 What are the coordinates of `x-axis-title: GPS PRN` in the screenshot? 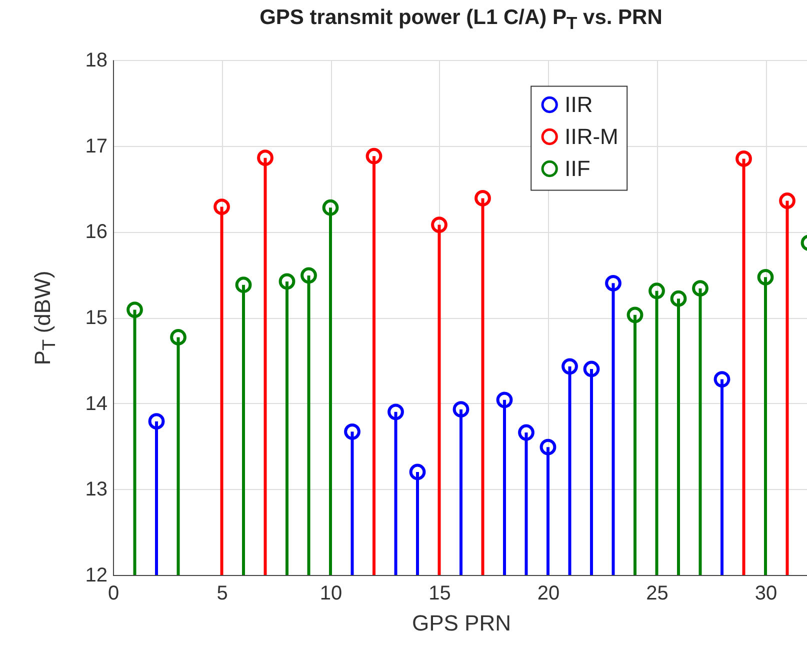 It's located at (462, 623).